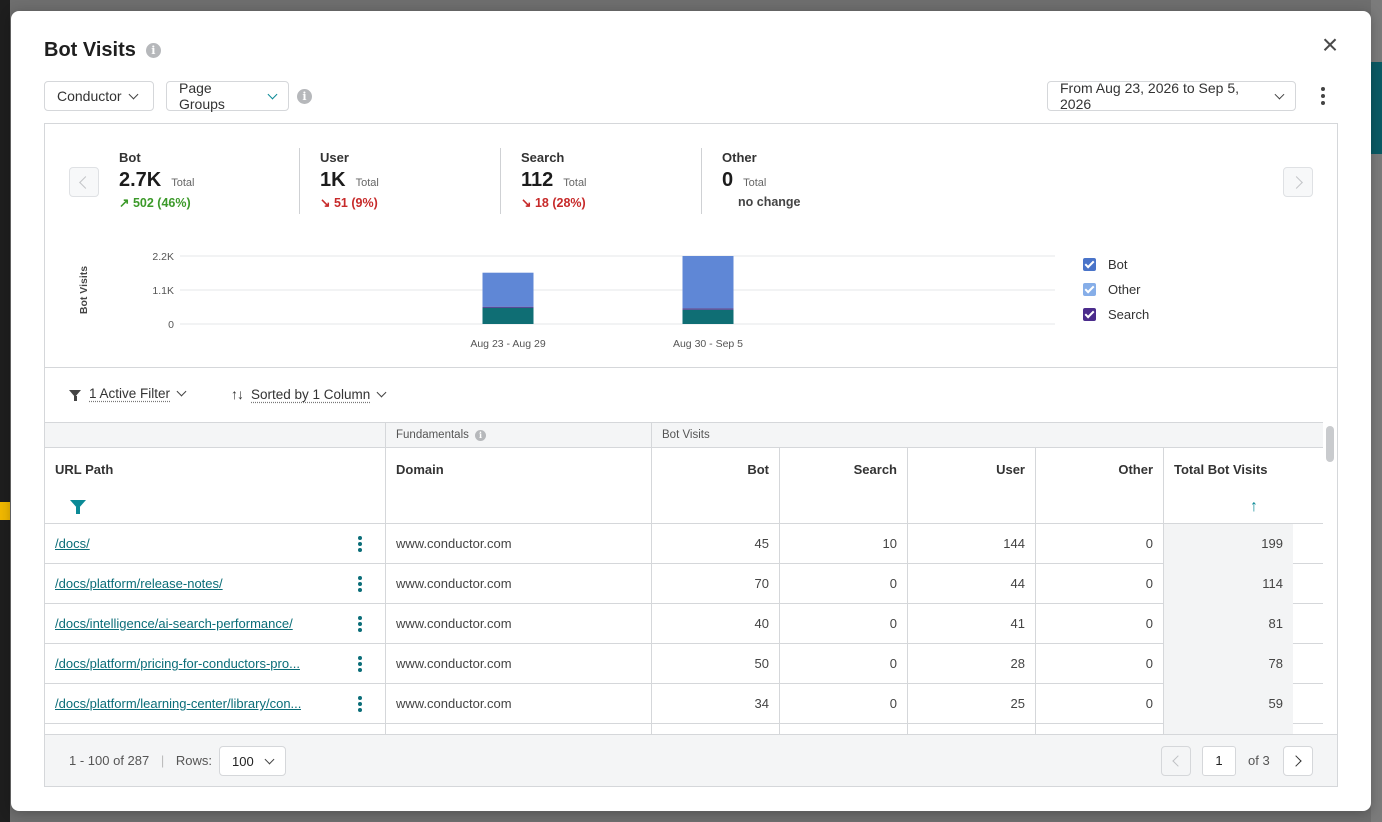 The height and width of the screenshot is (822, 1382). What do you see at coordinates (987, 435) in the screenshot?
I see `header-group-bot-visits: Bot Visits` at bounding box center [987, 435].